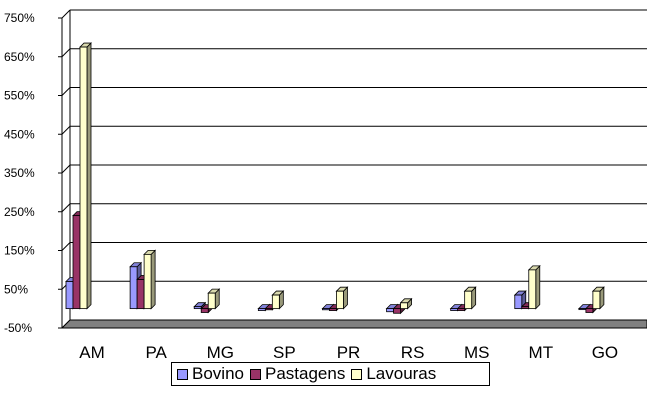 The image size is (647, 411). Describe the element at coordinates (468, 300) in the screenshot. I see `bar-lavouras-ms` at that location.